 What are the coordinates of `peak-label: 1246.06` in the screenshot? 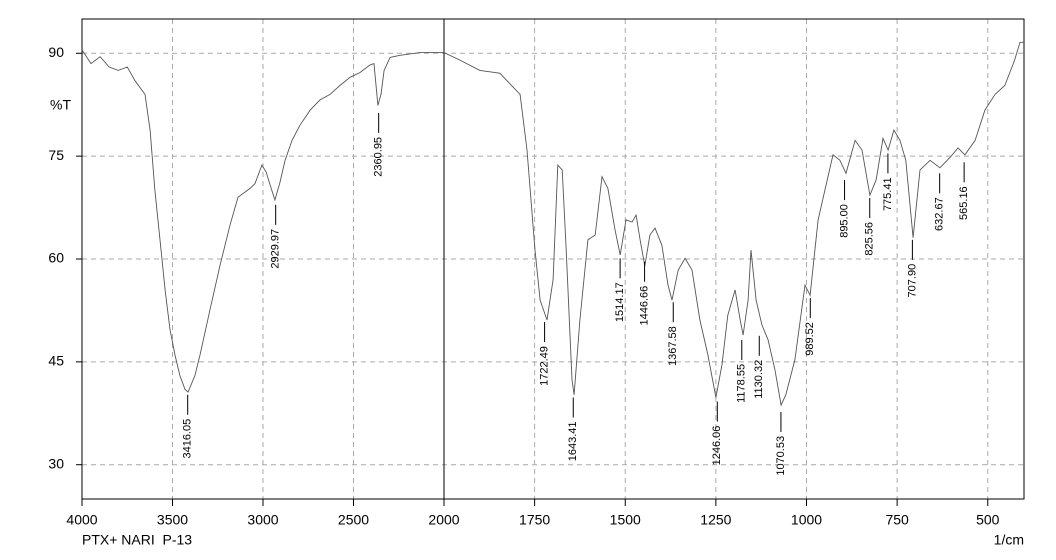 It's located at (717, 446).